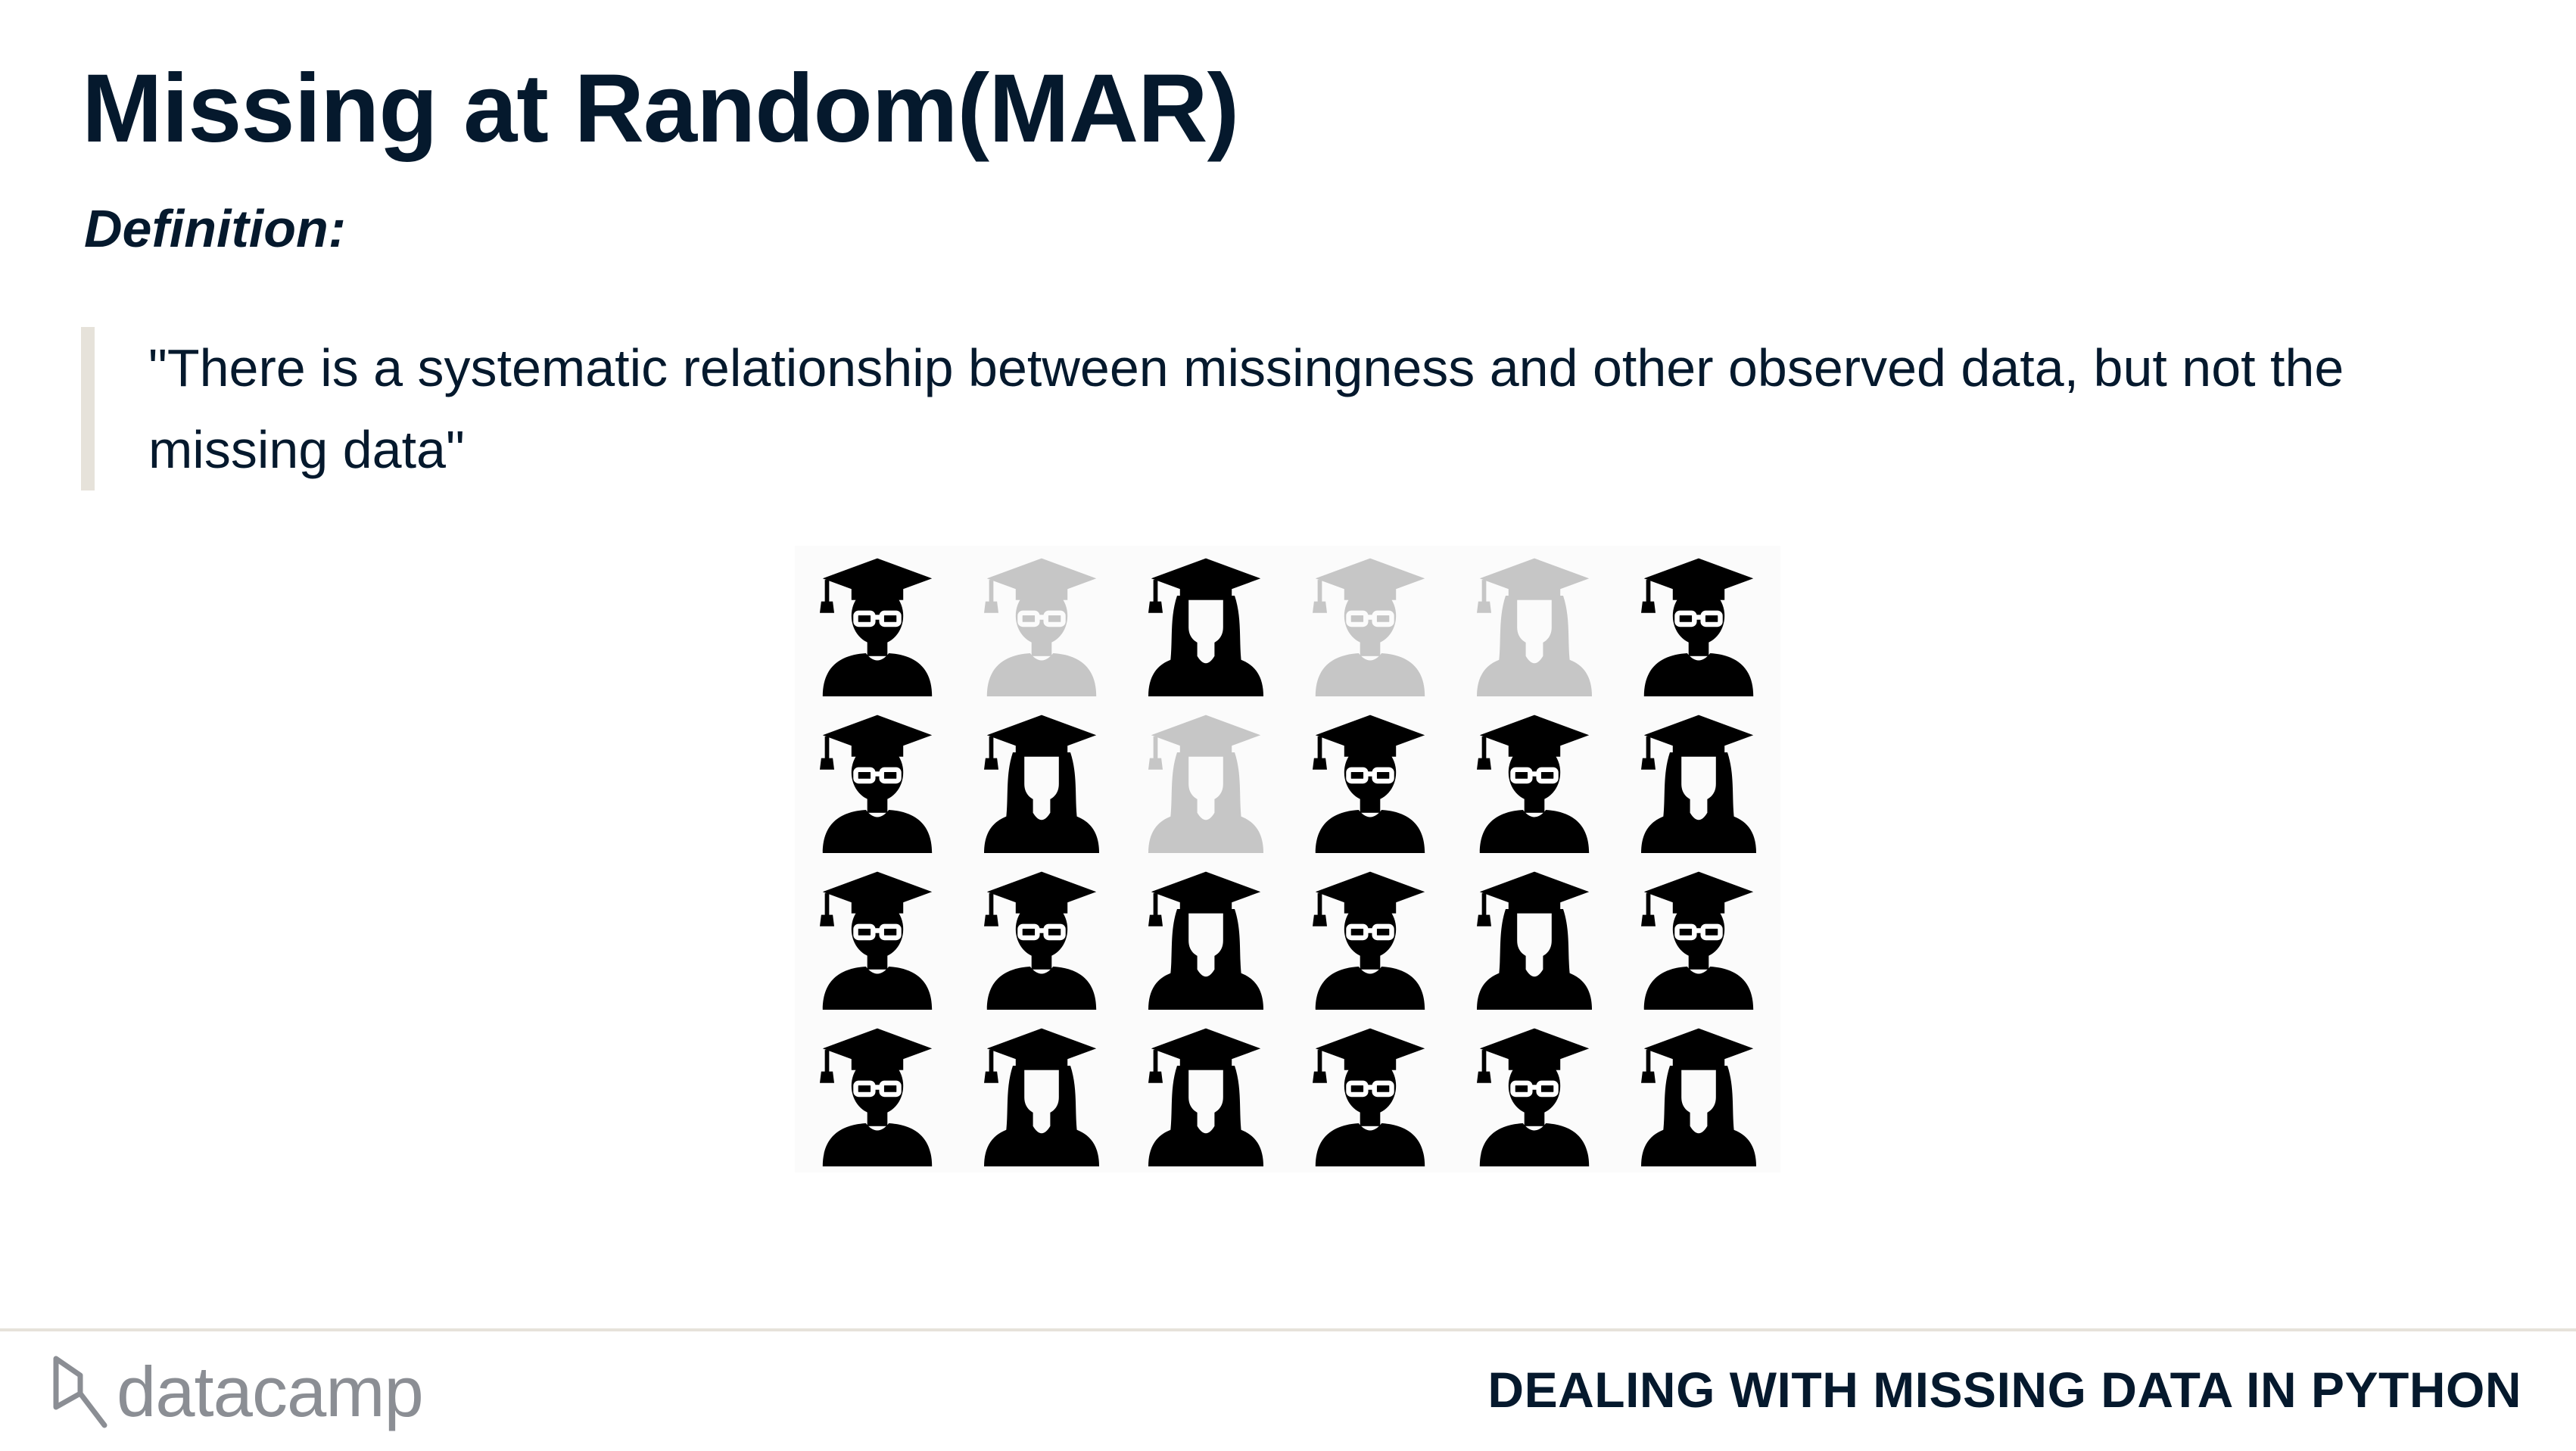 The image size is (2576, 1451). Describe the element at coordinates (80, 1392) in the screenshot. I see `datacamp-logo-icon` at that location.